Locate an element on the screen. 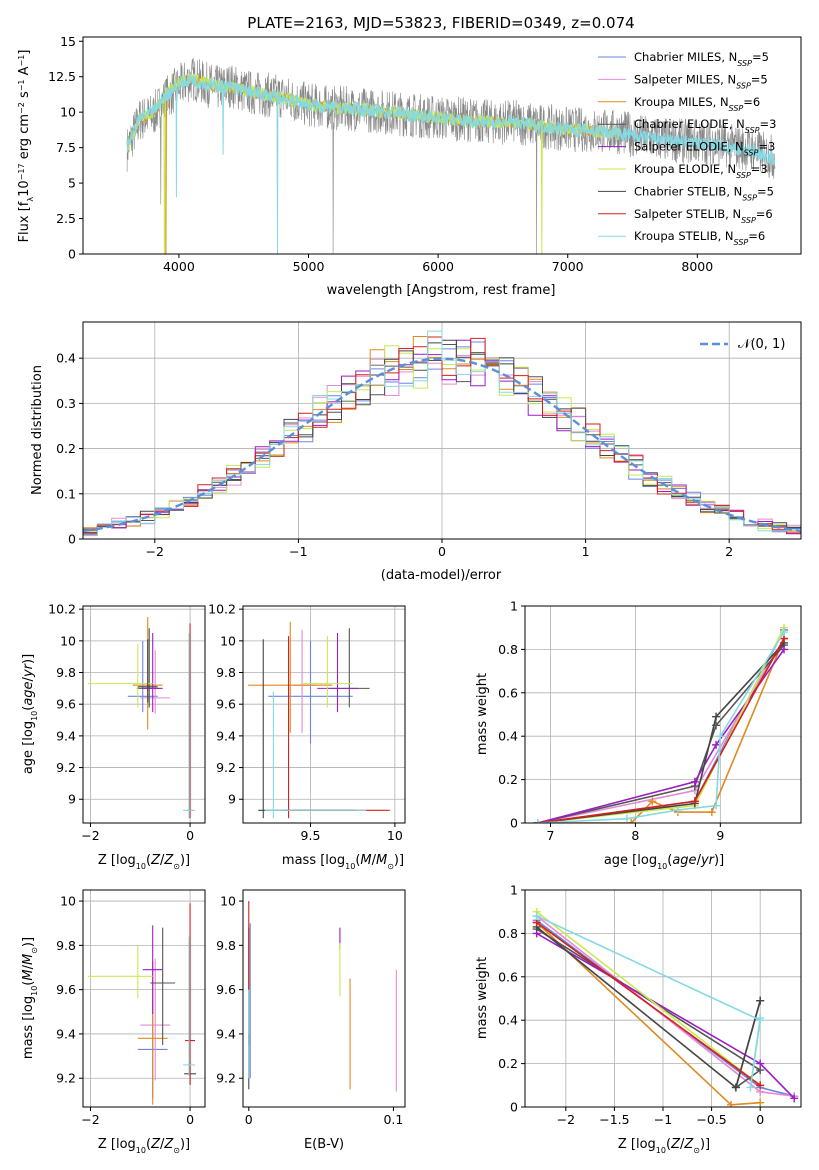 Image resolution: width=819 pixels, height=1170 pixels. panel-age-vs-mass: 9.5 10 9 9.2 9.4 9.6 9.8 10 10.2 is located at coordinates (307, 722).